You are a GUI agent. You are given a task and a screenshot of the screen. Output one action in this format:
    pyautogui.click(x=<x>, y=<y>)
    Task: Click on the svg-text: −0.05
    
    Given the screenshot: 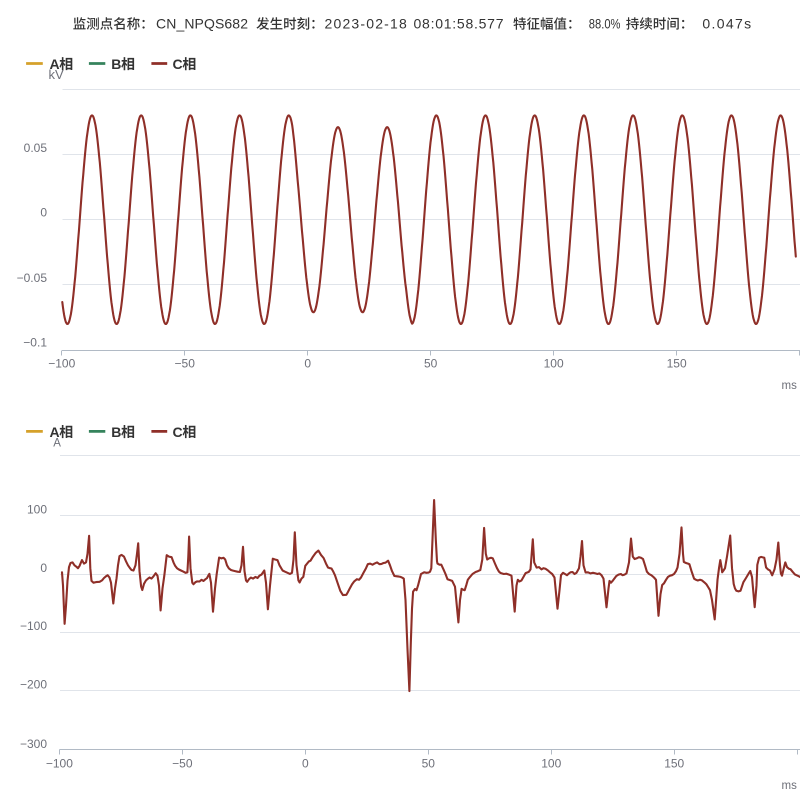 What is the action you would take?
    pyautogui.click(x=32, y=278)
    